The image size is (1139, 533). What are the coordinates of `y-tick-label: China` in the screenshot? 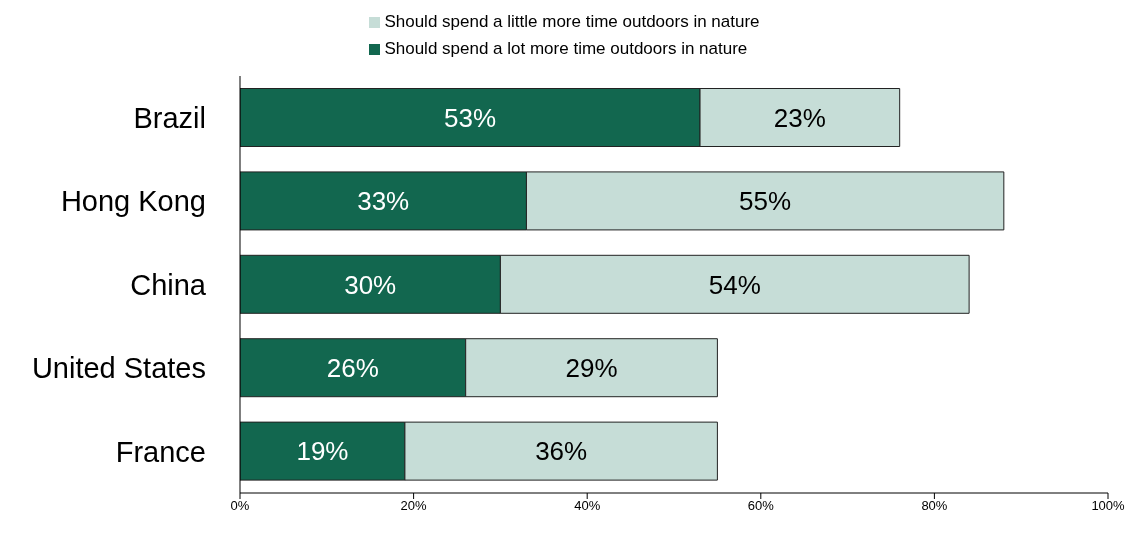 It's located at (168, 284).